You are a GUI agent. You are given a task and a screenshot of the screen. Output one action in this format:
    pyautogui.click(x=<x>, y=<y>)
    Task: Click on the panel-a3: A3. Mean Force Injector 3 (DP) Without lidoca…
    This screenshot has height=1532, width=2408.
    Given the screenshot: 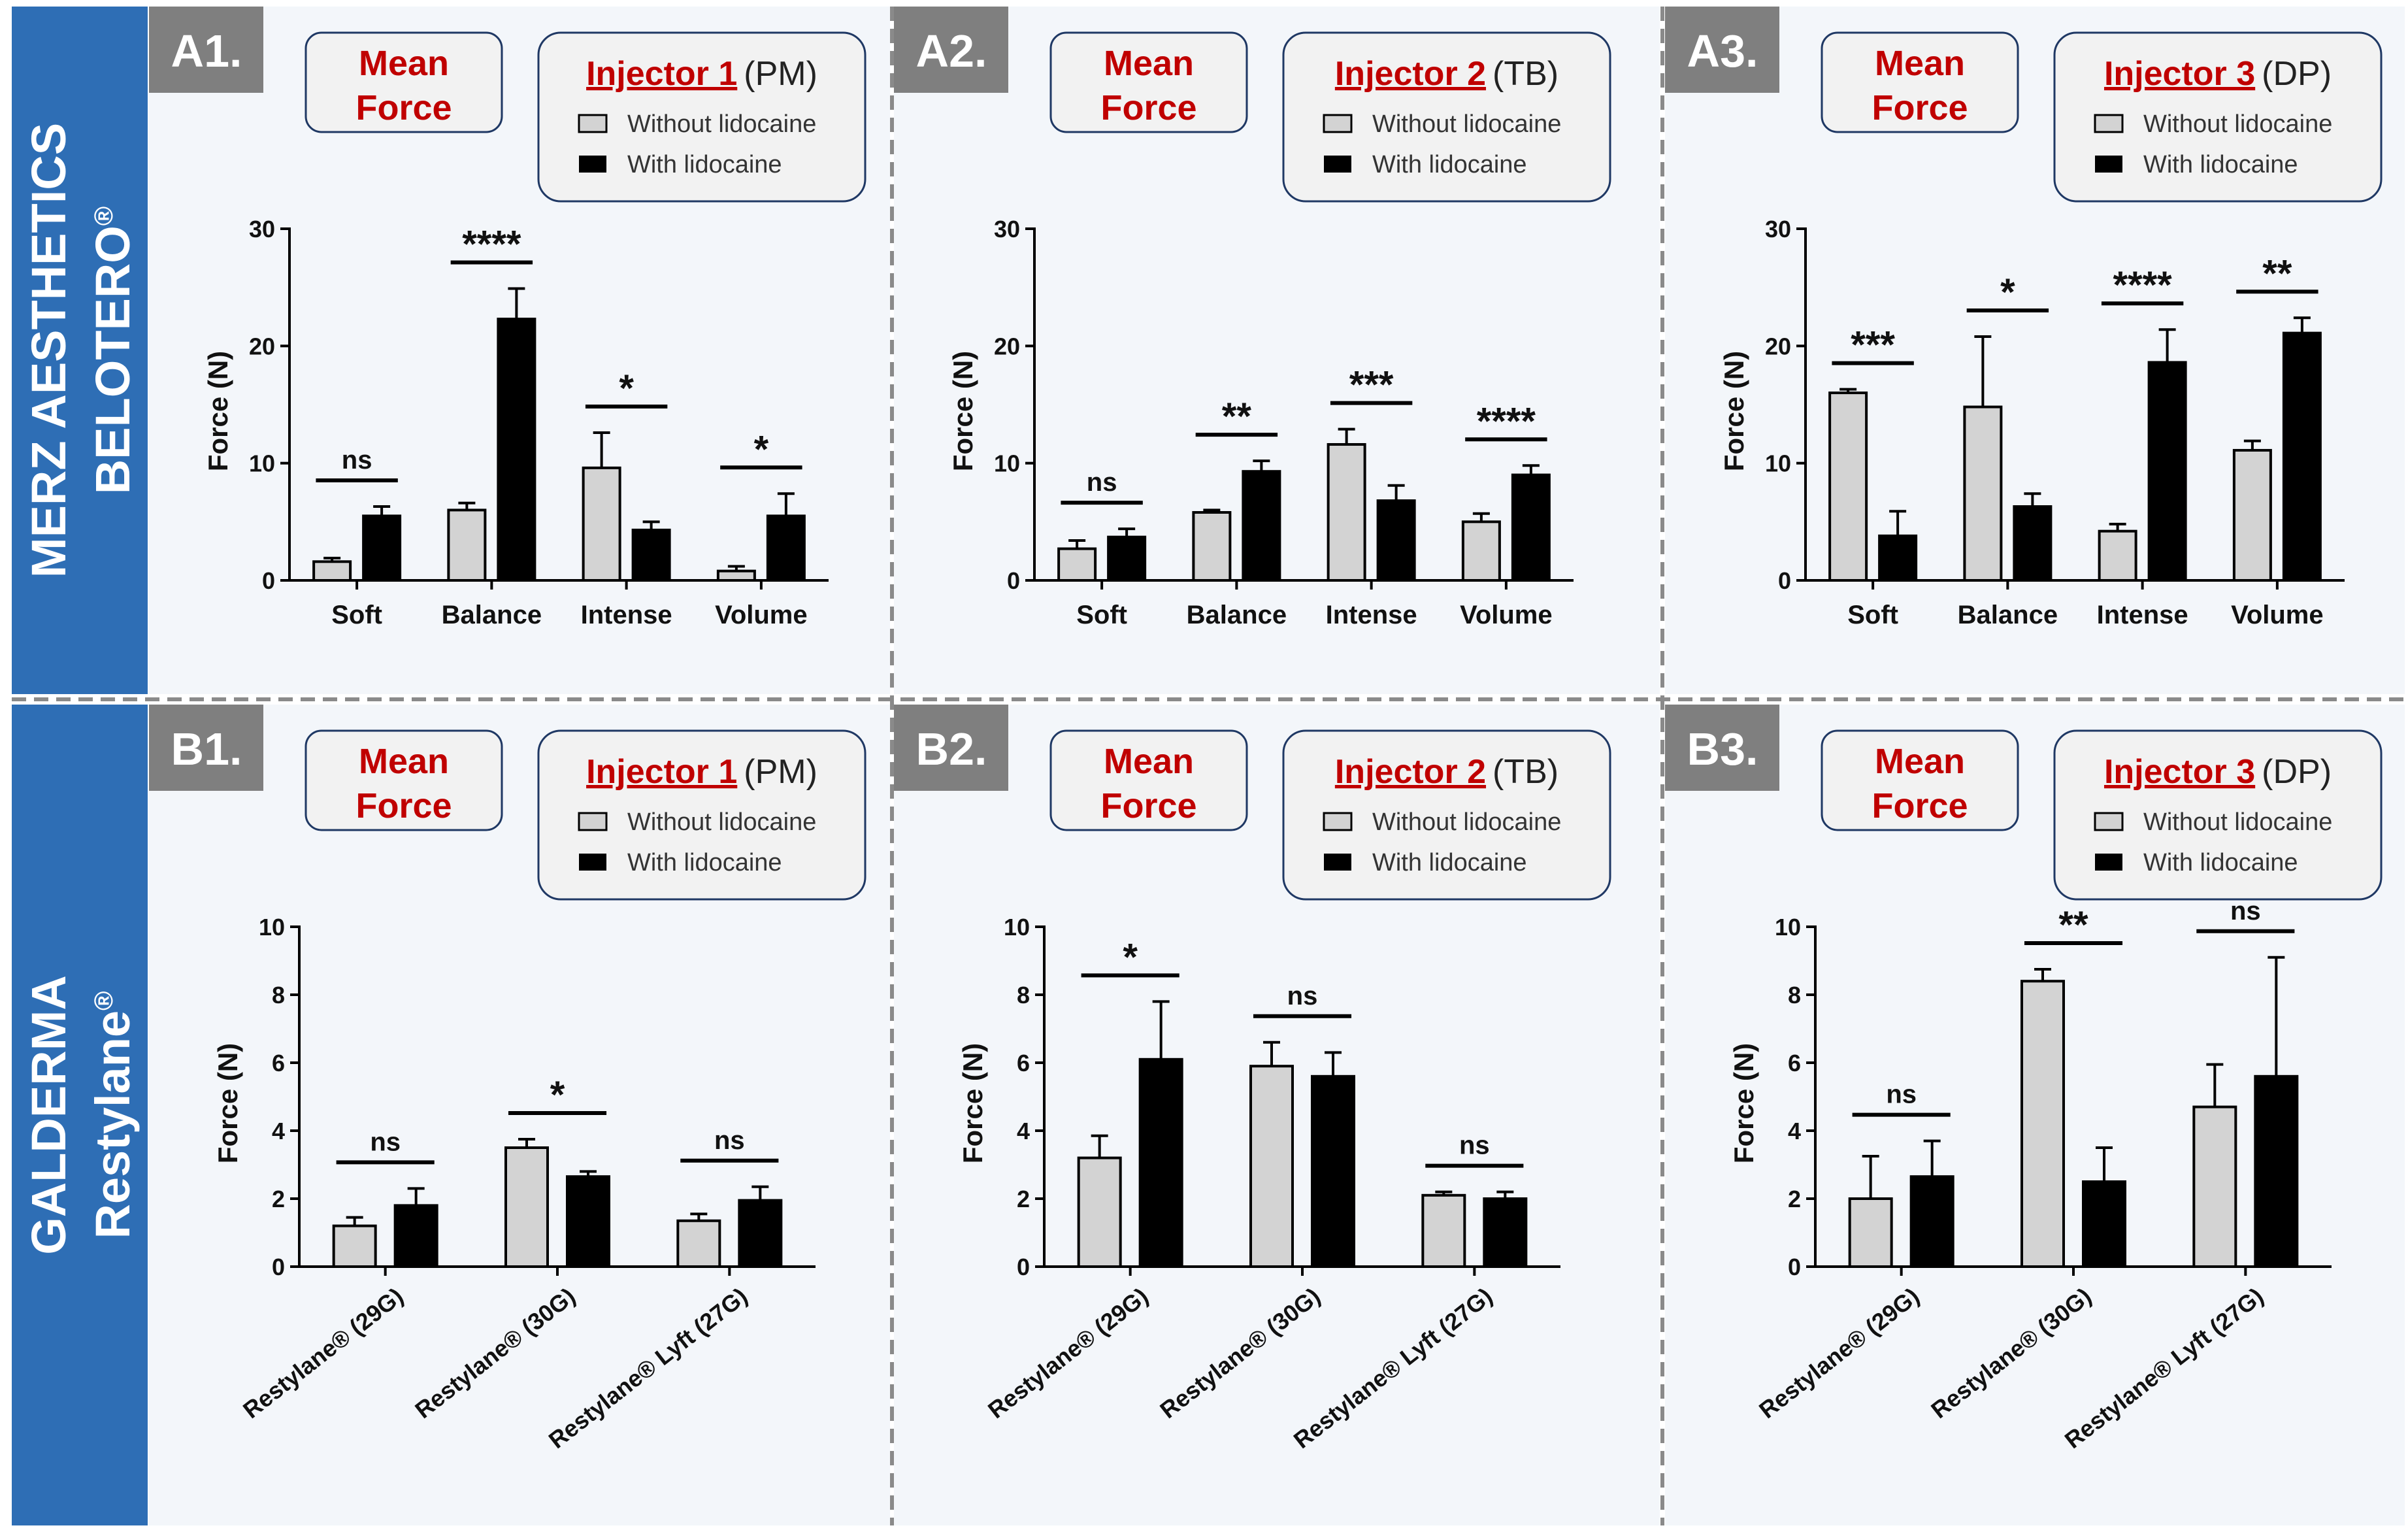 What is the action you would take?
    pyautogui.click(x=2035, y=350)
    